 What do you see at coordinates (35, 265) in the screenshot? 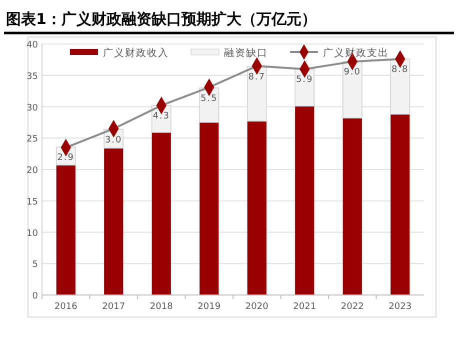
I see `y-tick-label: 5` at bounding box center [35, 265].